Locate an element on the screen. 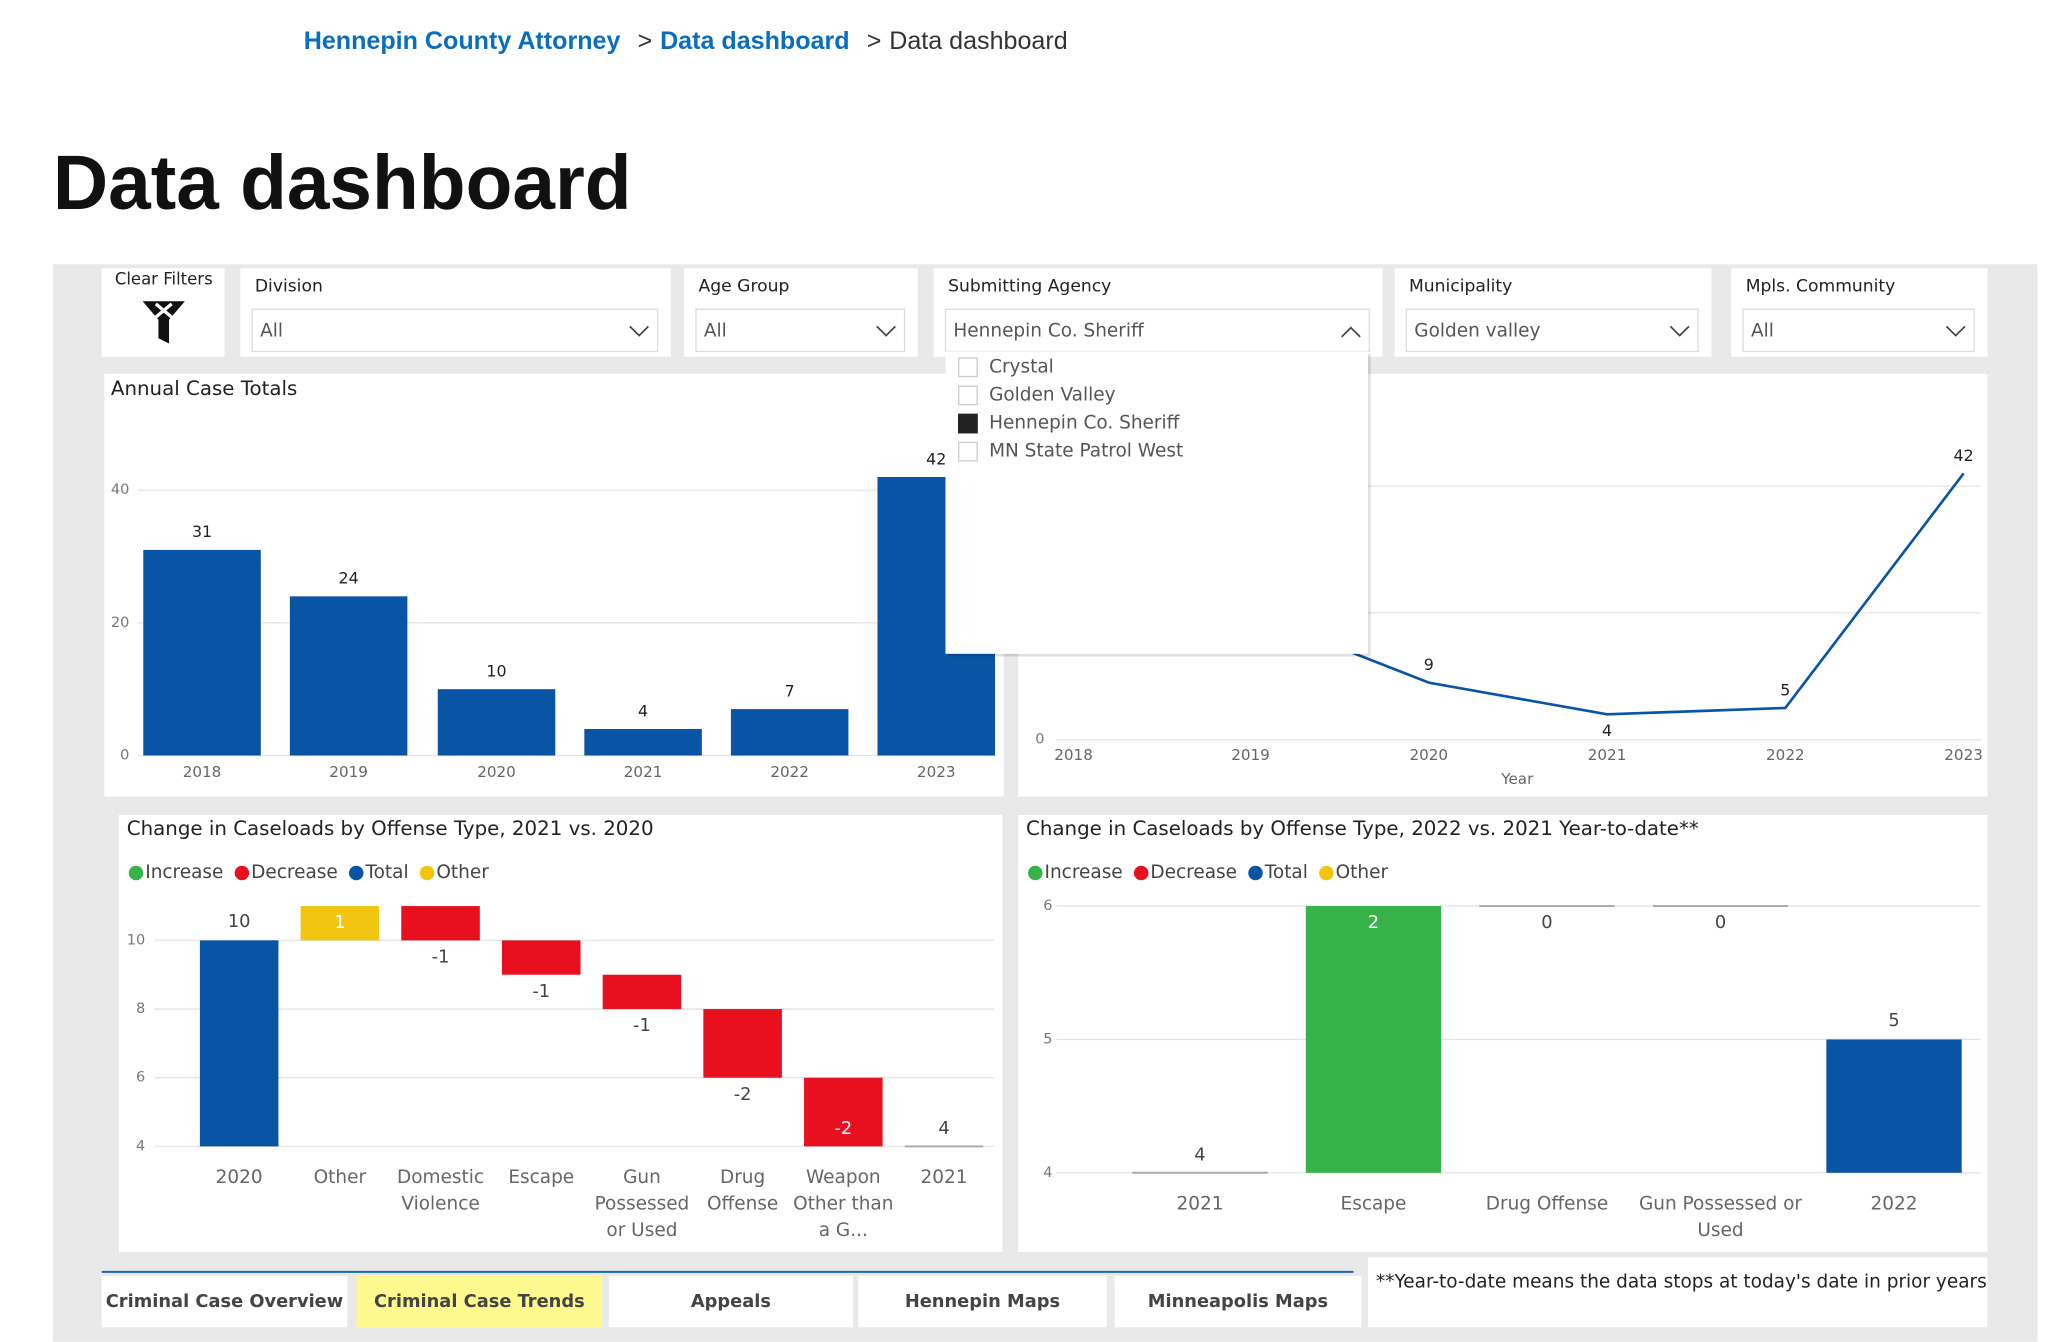  clear-icon is located at coordinates (163, 310).